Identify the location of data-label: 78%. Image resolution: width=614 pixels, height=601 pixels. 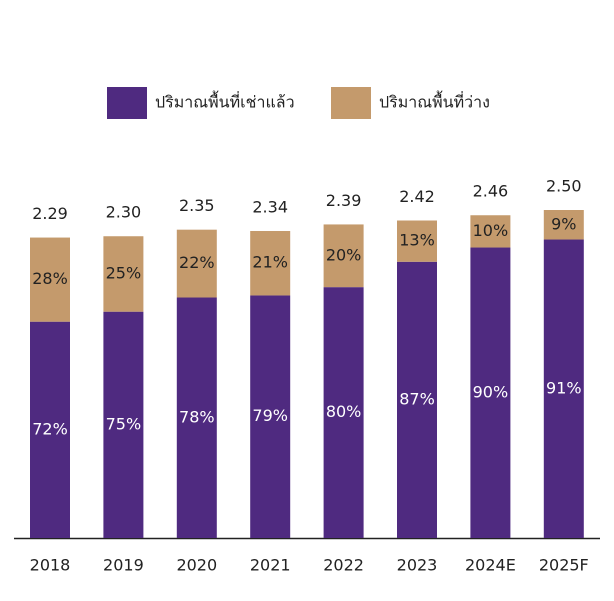
(197, 416).